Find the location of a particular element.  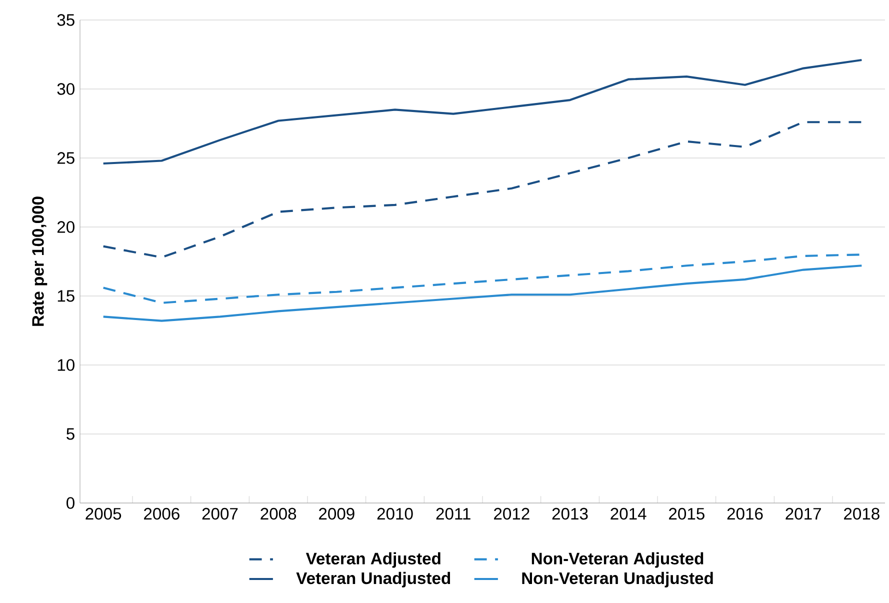

y-tick-label: 5 is located at coordinates (70, 434).